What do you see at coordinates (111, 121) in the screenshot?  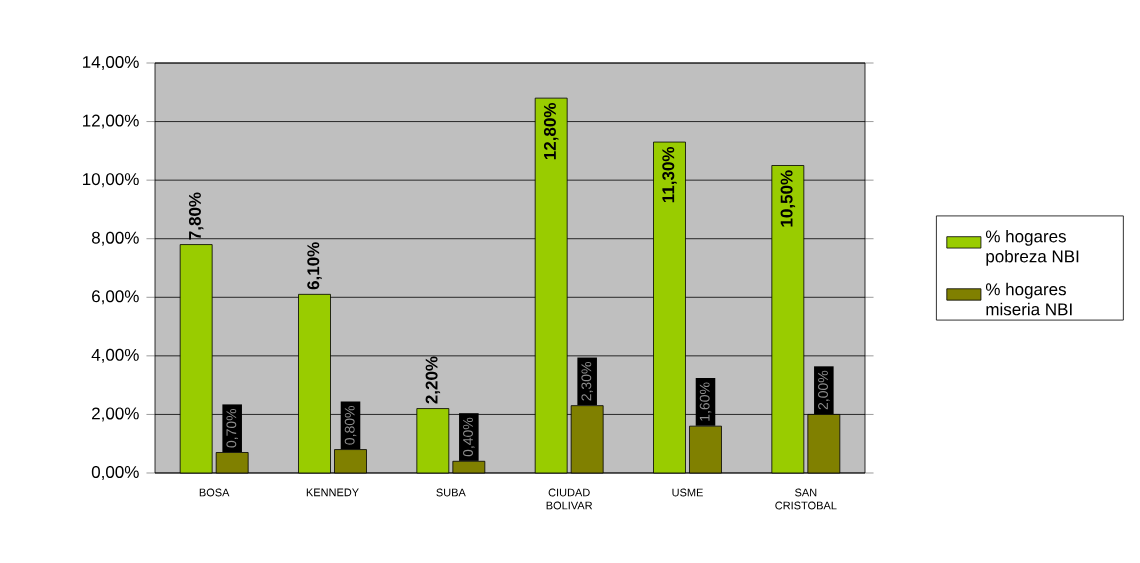 I see `y-tick-label: 12,00%` at bounding box center [111, 121].